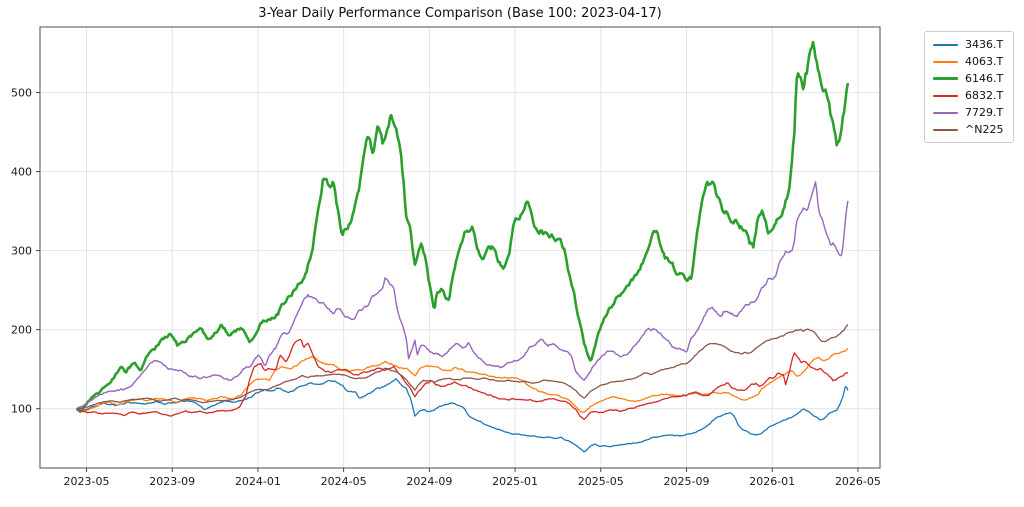 The height and width of the screenshot is (507, 1024). What do you see at coordinates (601, 481) in the screenshot?
I see `x-tick-label: 2025-05` at bounding box center [601, 481].